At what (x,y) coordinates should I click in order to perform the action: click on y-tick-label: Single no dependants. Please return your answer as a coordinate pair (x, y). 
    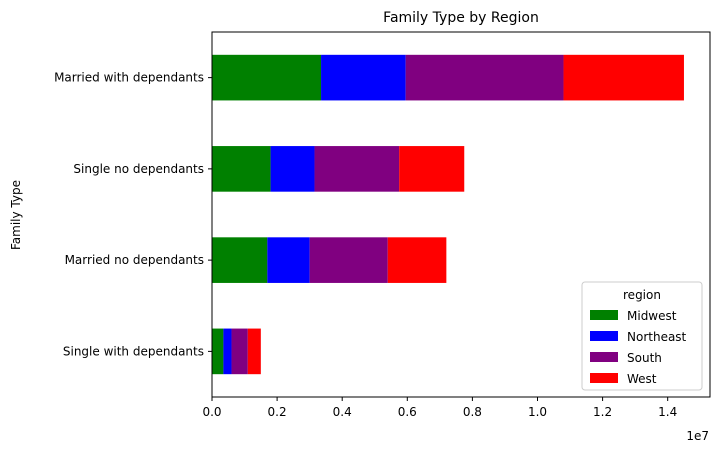
    Looking at the image, I should click on (138, 169).